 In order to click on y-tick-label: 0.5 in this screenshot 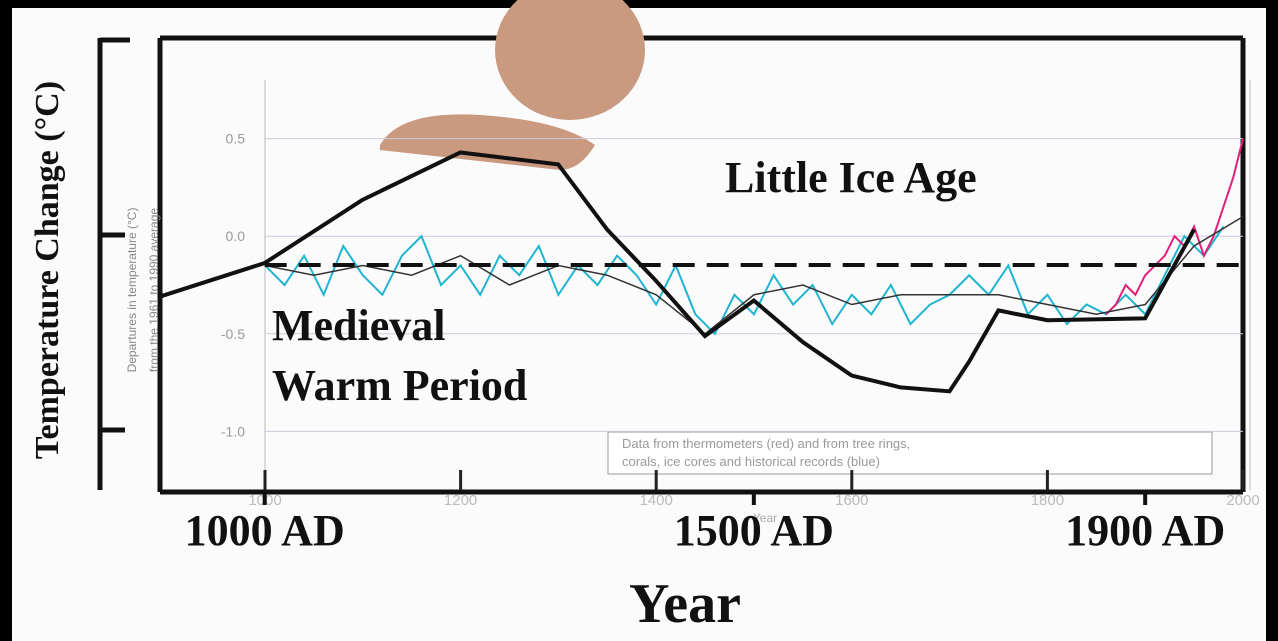, I will do `click(236, 139)`.